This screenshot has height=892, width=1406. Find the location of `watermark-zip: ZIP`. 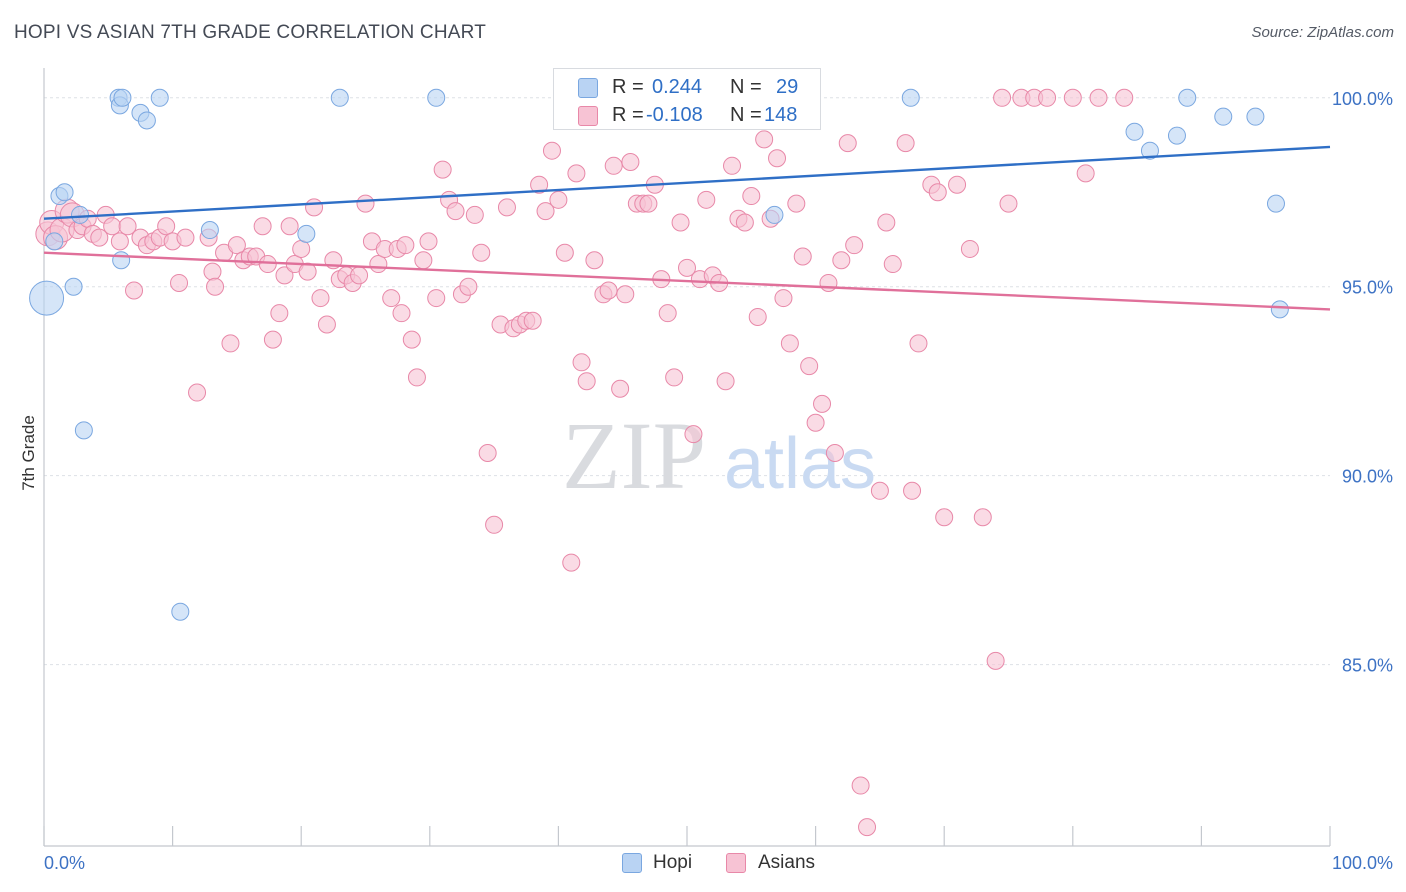

watermark-zip: ZIP is located at coordinates (634, 455).